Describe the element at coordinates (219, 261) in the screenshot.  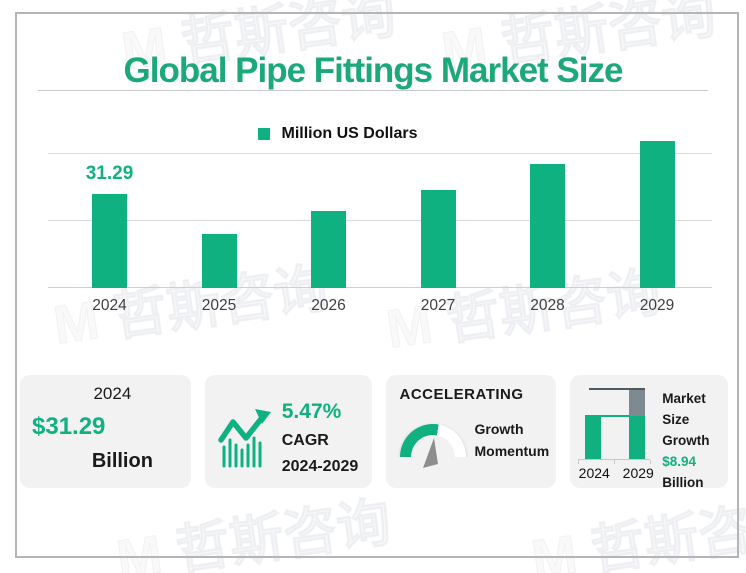
I see `bar-2025` at that location.